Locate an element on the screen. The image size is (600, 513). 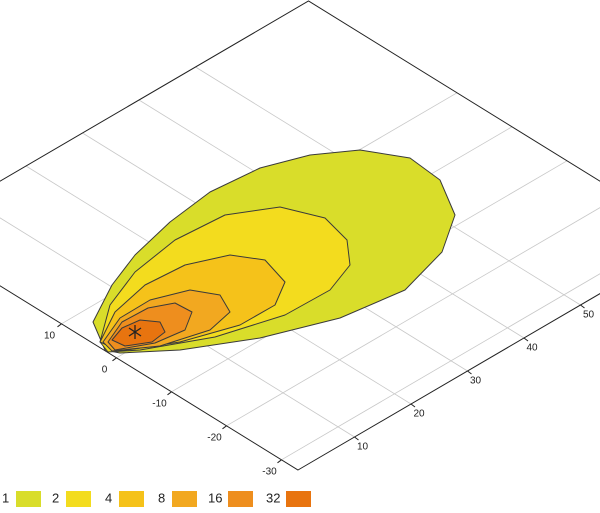
x-tick-label: 30 is located at coordinates (476, 381).